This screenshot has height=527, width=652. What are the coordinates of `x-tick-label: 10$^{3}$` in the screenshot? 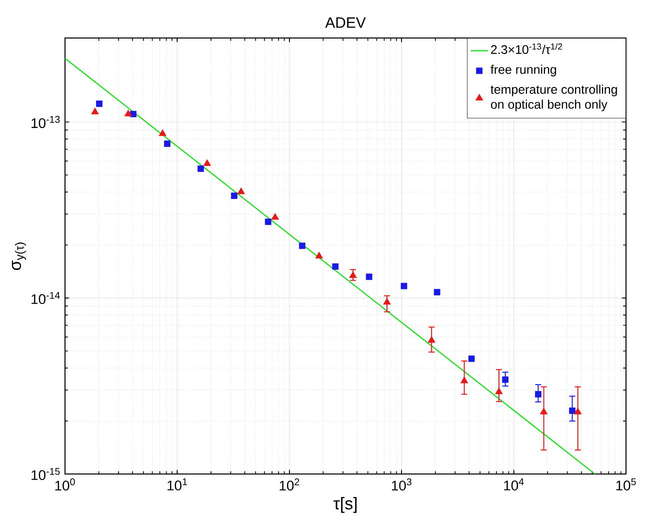 It's located at (402, 484).